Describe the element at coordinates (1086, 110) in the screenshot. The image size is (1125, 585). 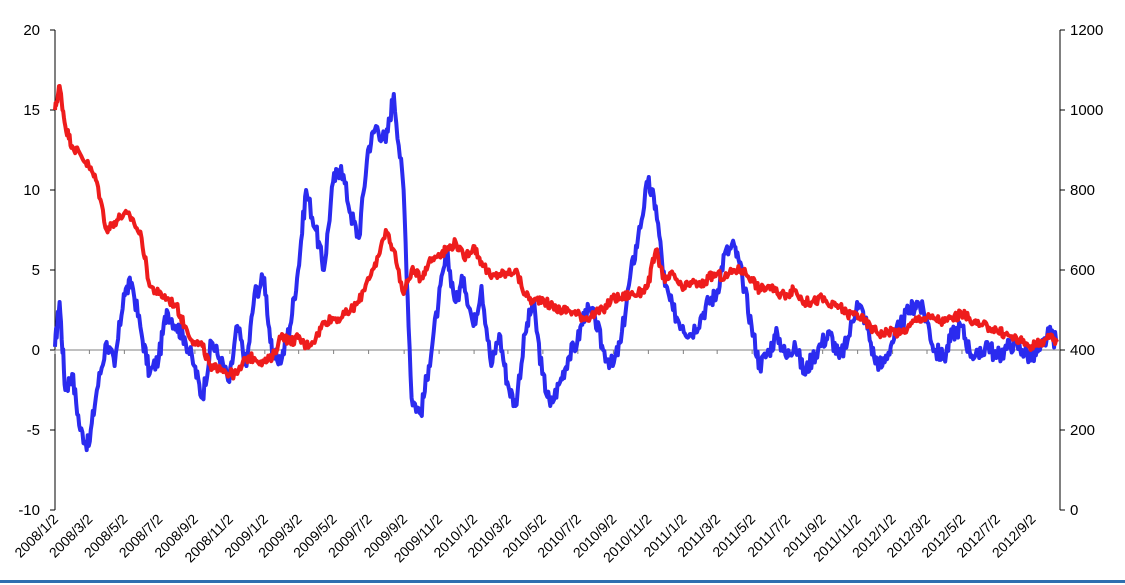
I see `right-y-tick-label: 1000` at that location.